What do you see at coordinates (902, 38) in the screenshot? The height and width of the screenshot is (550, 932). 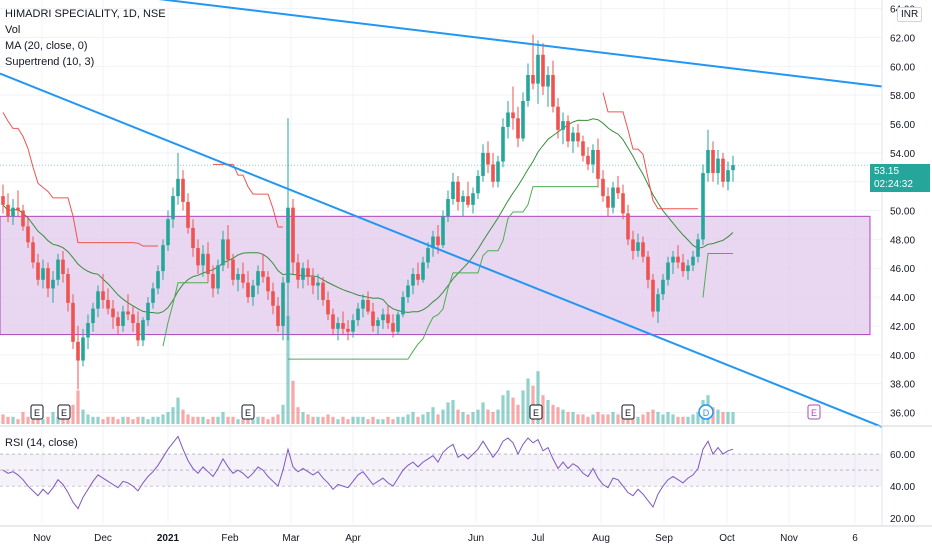 I see `price-tick-label: 62.00` at bounding box center [902, 38].